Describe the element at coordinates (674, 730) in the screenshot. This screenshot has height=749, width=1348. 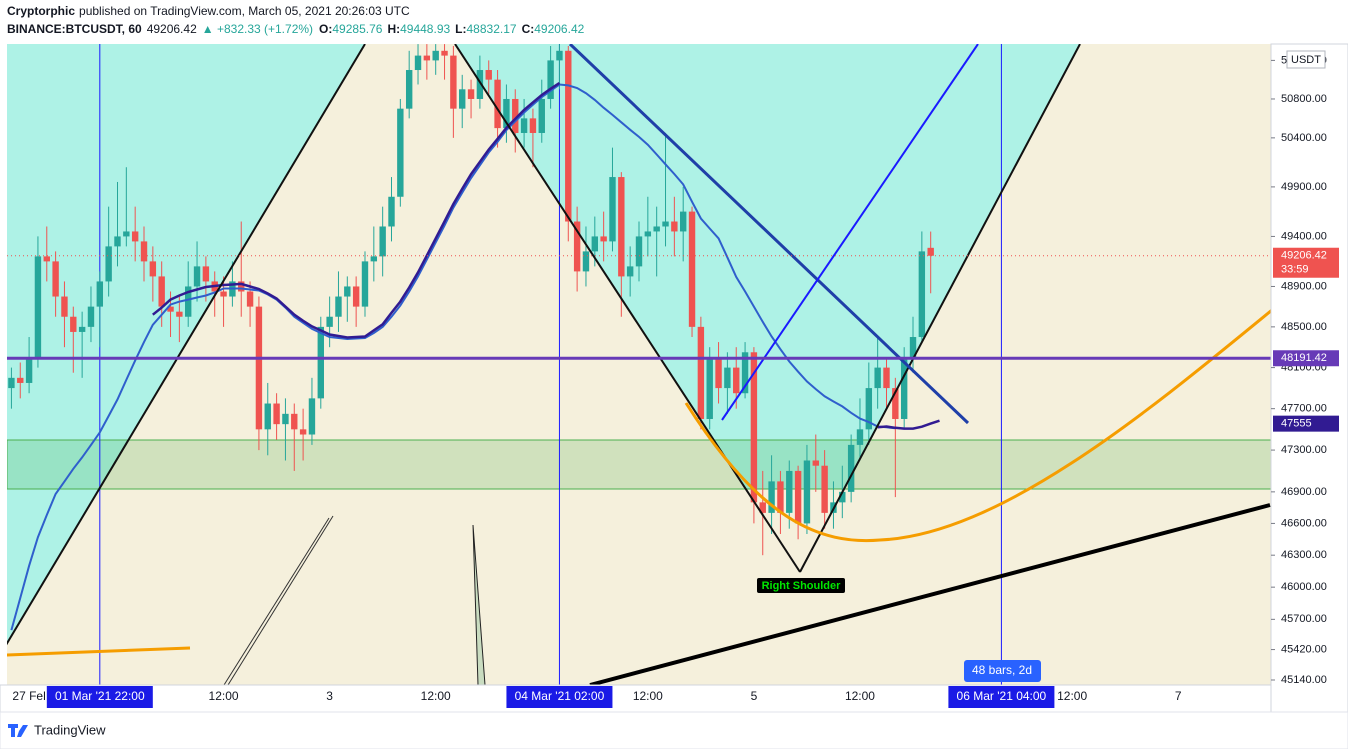
I see `footer` at that location.